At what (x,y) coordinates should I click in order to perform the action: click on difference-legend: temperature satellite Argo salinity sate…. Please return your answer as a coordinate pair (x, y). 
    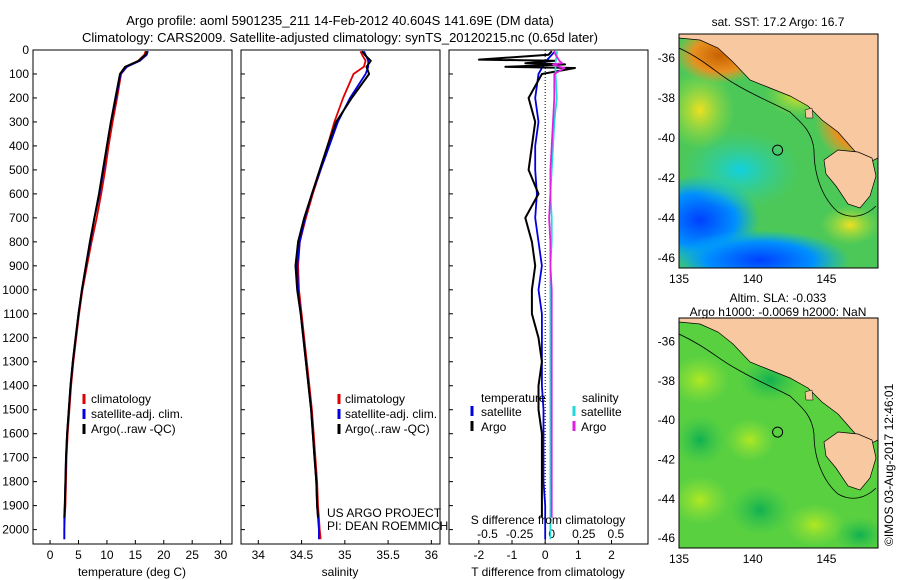
    Looking at the image, I should click on (546, 412).